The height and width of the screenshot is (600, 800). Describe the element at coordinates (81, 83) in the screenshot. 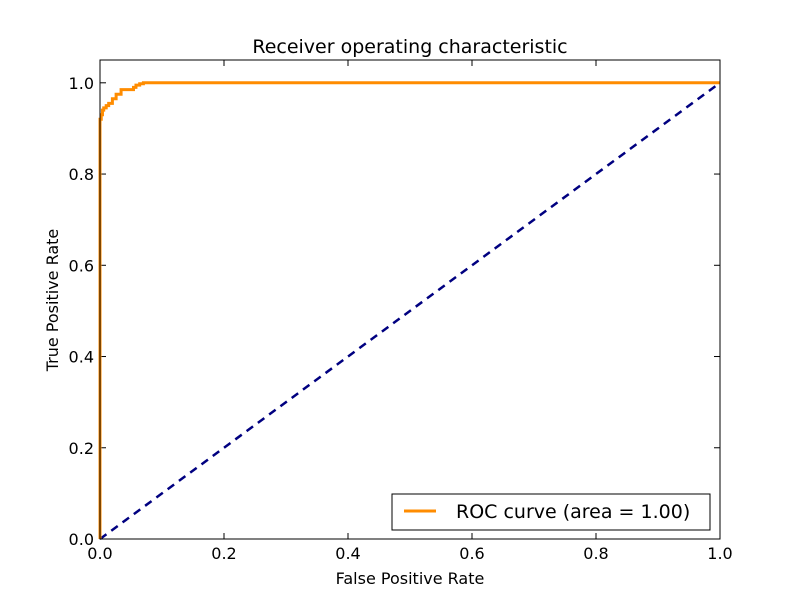

I see `y-tick-label: 1.0` at that location.